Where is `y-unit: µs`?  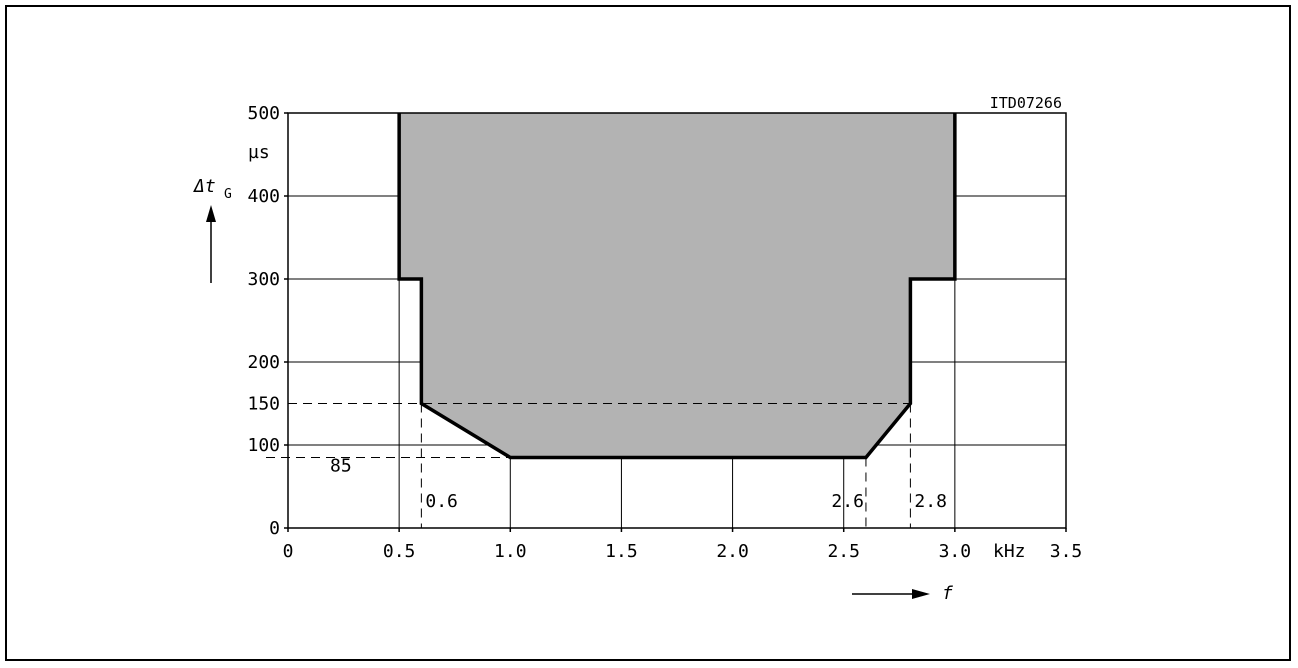
y-unit: µs is located at coordinates (259, 152).